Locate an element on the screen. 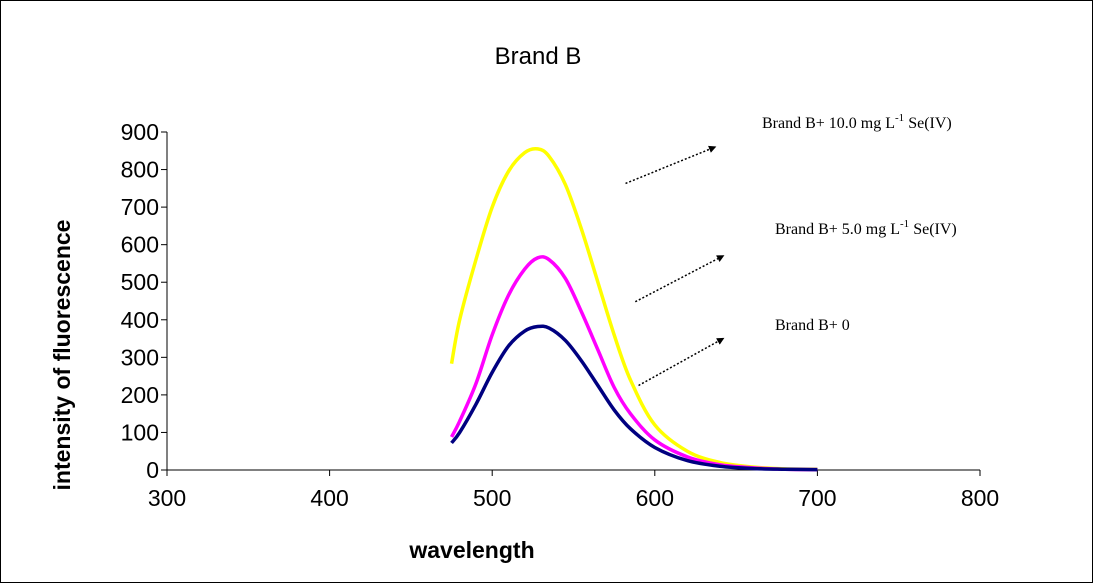 This screenshot has height=583, width=1093. y-tick-label: 900 is located at coordinates (140, 132).